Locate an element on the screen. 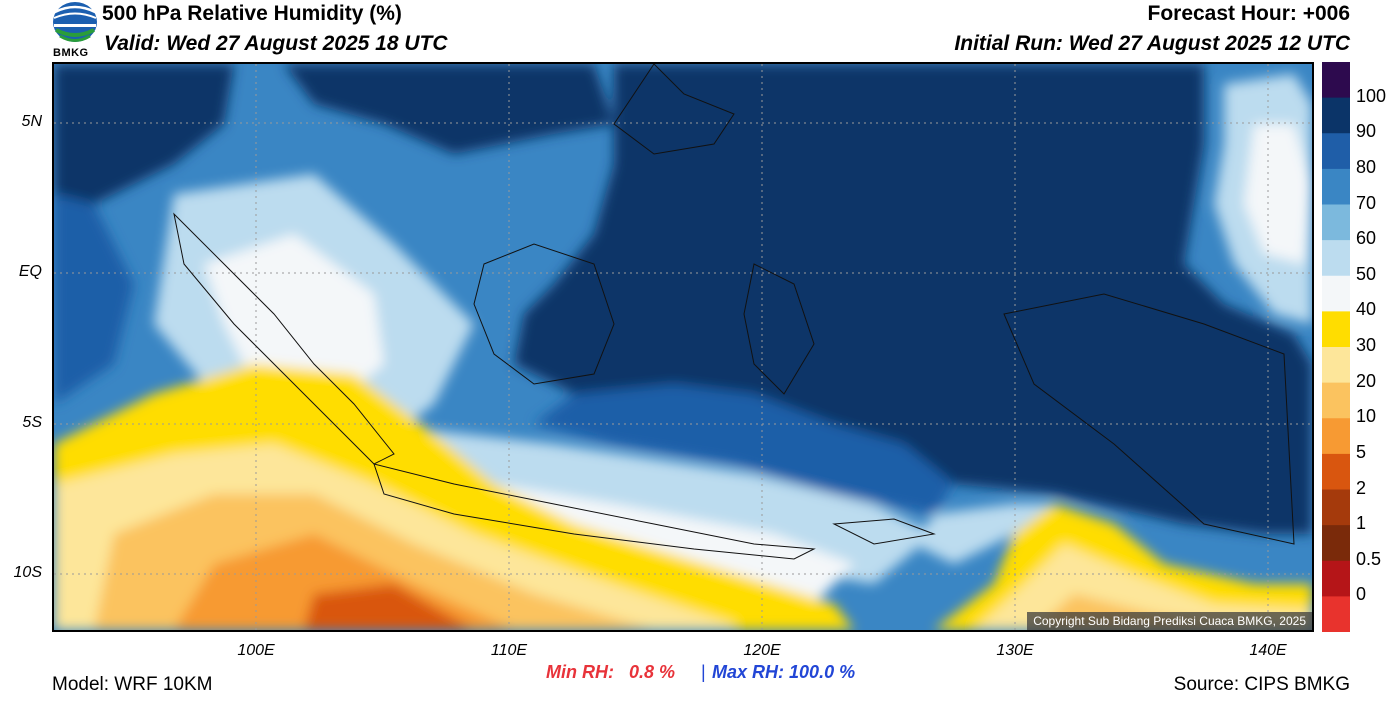 The width and height of the screenshot is (1400, 709). logo-text: BMKG is located at coordinates (71, 53).